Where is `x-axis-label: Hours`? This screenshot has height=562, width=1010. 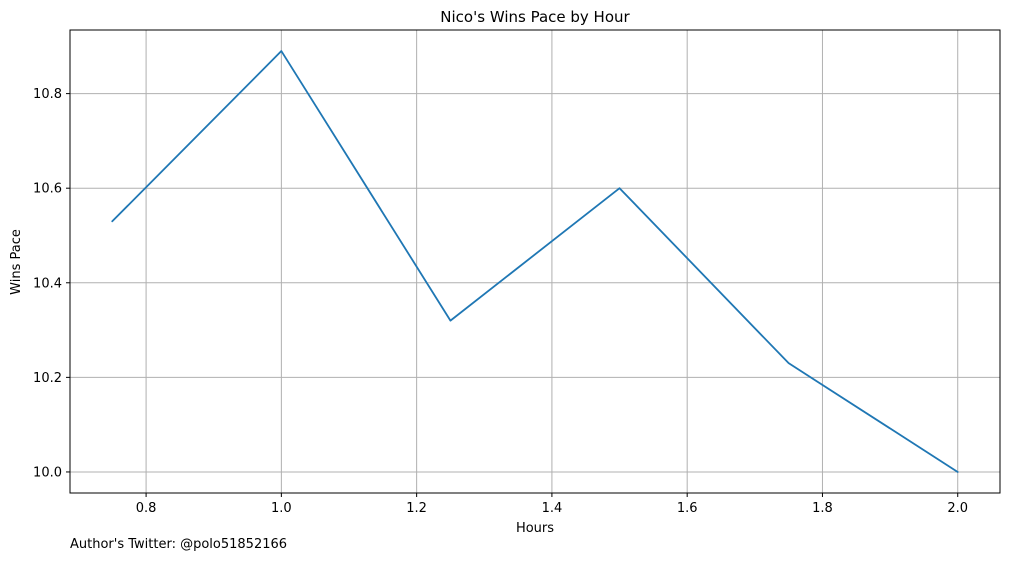
x-axis-label: Hours is located at coordinates (535, 528).